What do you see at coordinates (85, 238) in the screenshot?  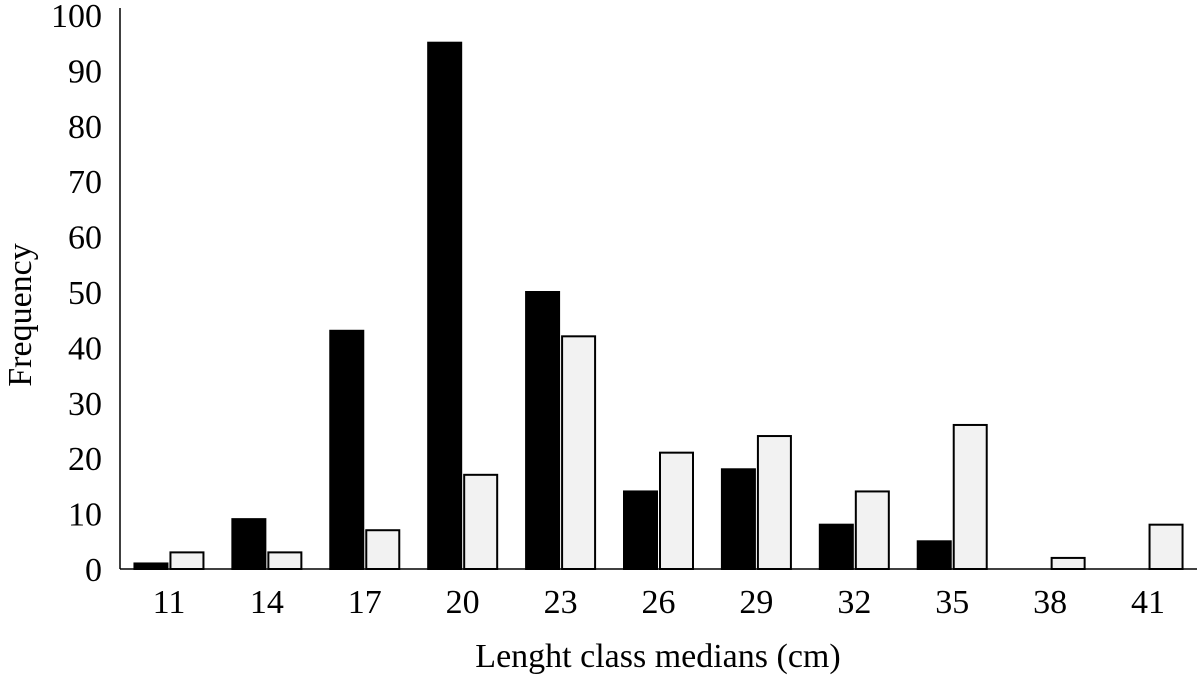 I see `y-tick-label-60: 60` at bounding box center [85, 238].